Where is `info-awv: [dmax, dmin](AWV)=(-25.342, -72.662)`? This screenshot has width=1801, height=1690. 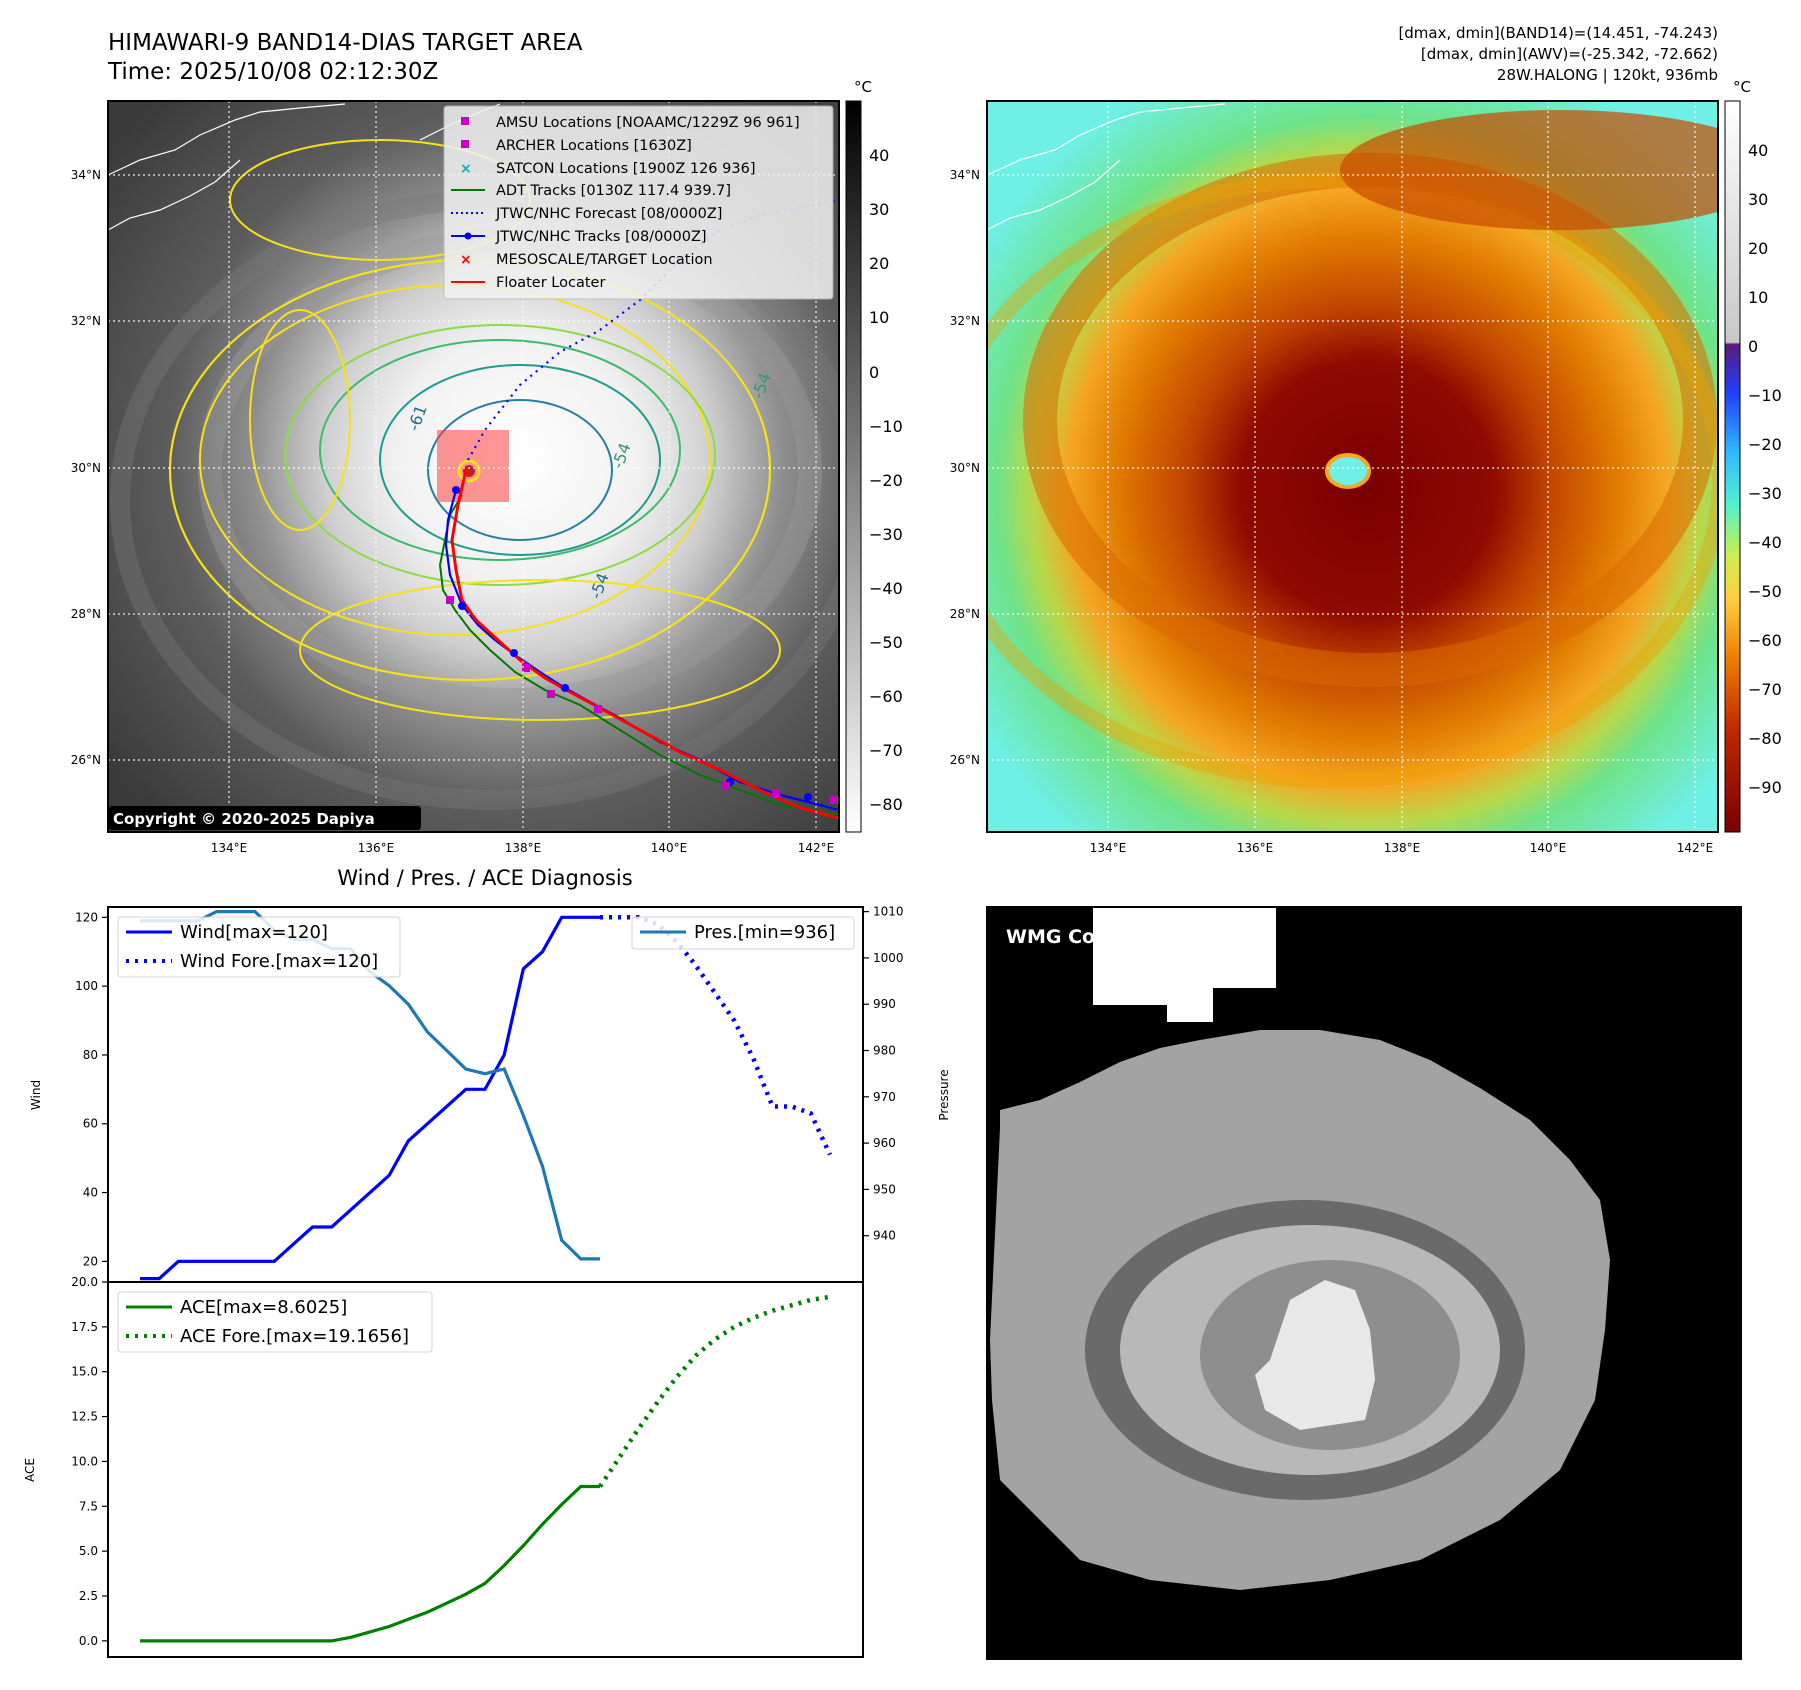
info-awv: [dmax, dmin](AWV)=(-25.342, -72.662) is located at coordinates (1569, 54).